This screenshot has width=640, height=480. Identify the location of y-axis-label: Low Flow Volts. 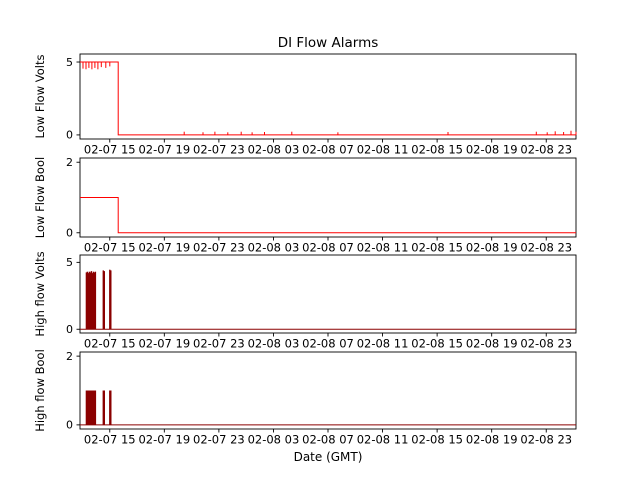
(40, 97).